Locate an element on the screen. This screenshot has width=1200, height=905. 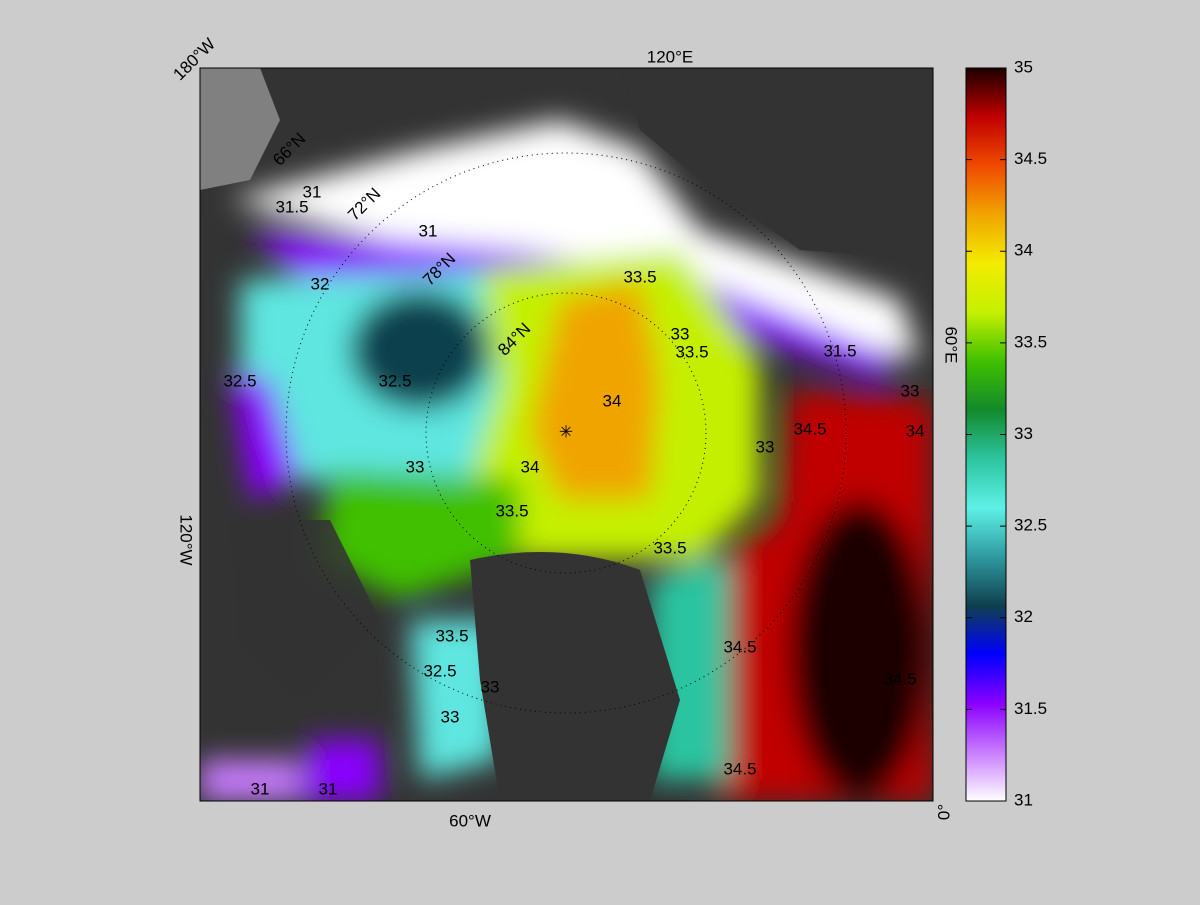
longitude-label: 0° is located at coordinates (943, 812).